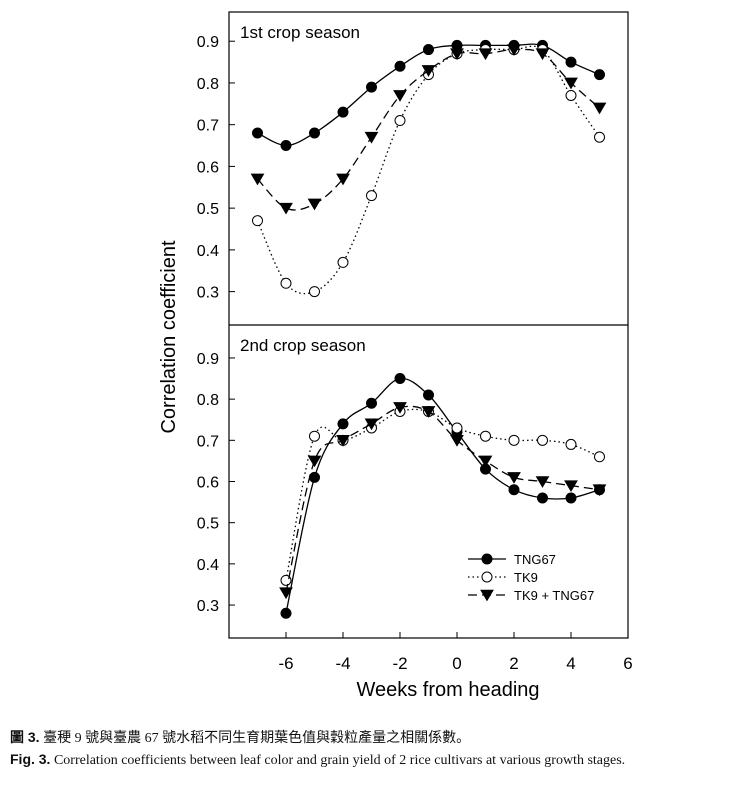 The height and width of the screenshot is (791, 739). What do you see at coordinates (526, 577) in the screenshot?
I see `legend-label: TK9` at bounding box center [526, 577].